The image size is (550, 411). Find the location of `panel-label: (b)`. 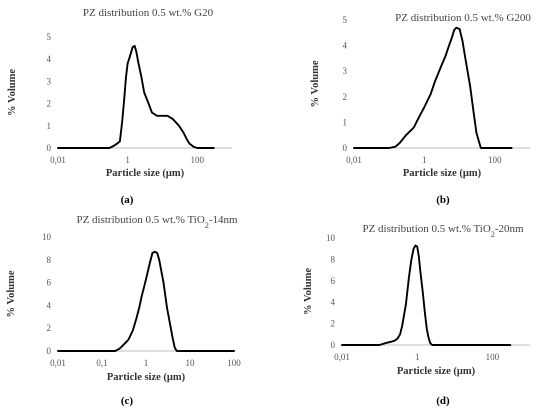

panel-label: (b) is located at coordinates (443, 200).